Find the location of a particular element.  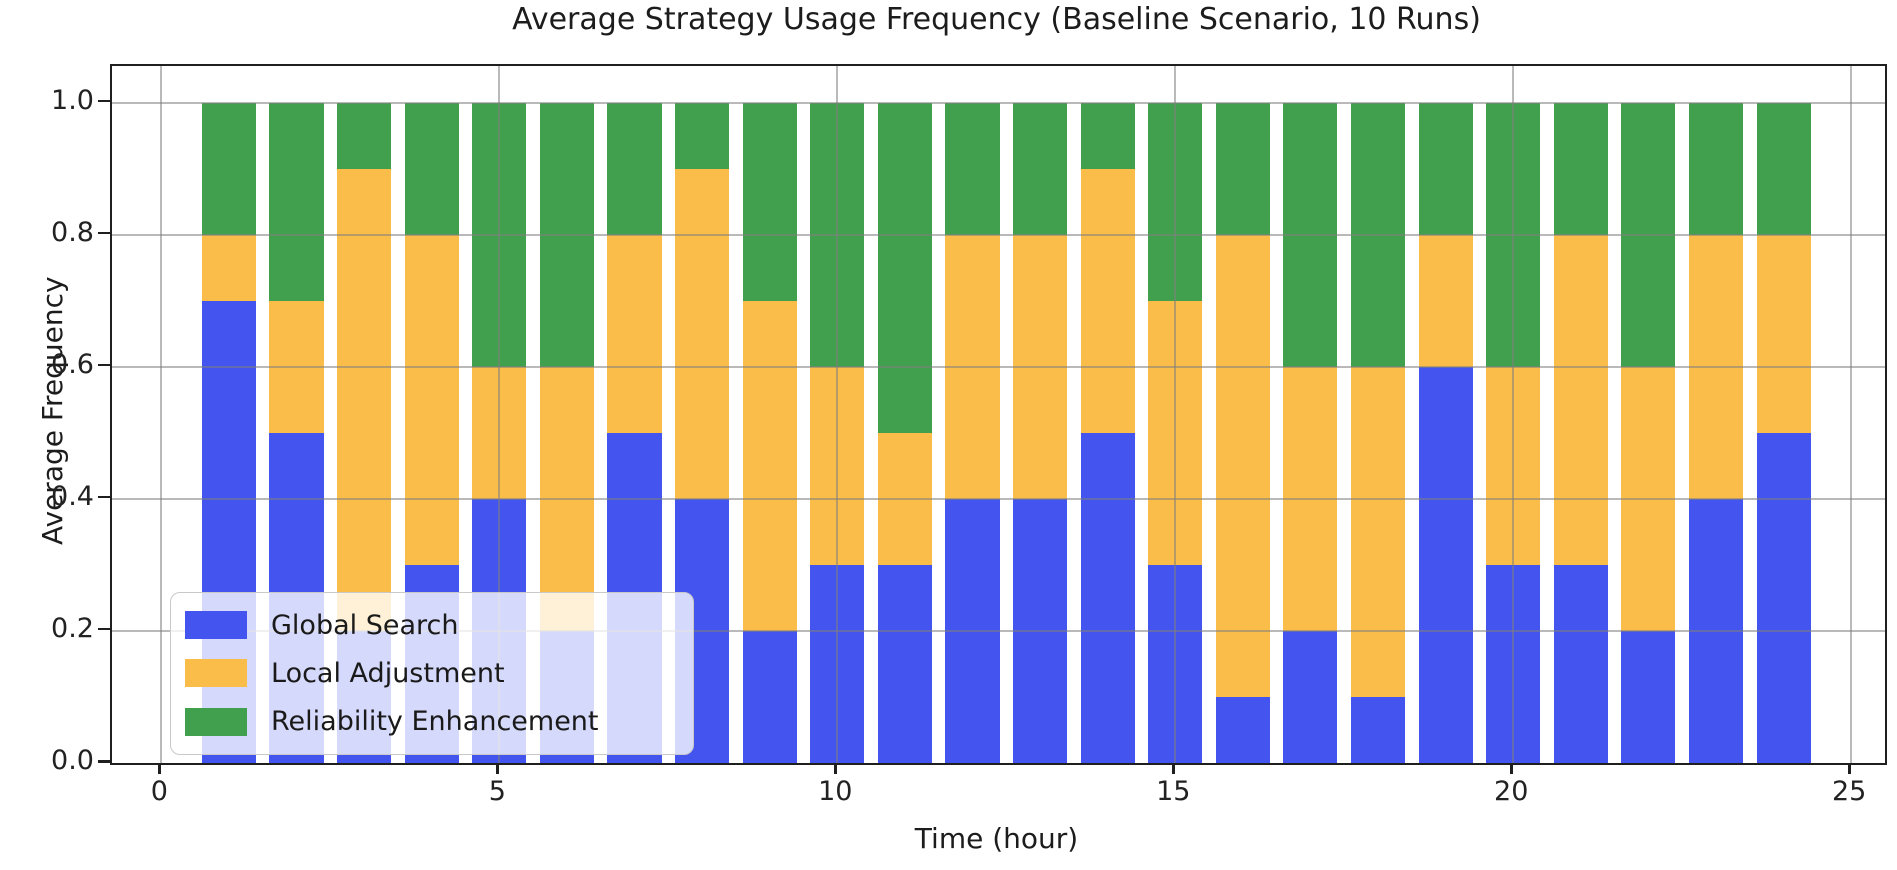

legend-label: Global Search is located at coordinates (365, 625).